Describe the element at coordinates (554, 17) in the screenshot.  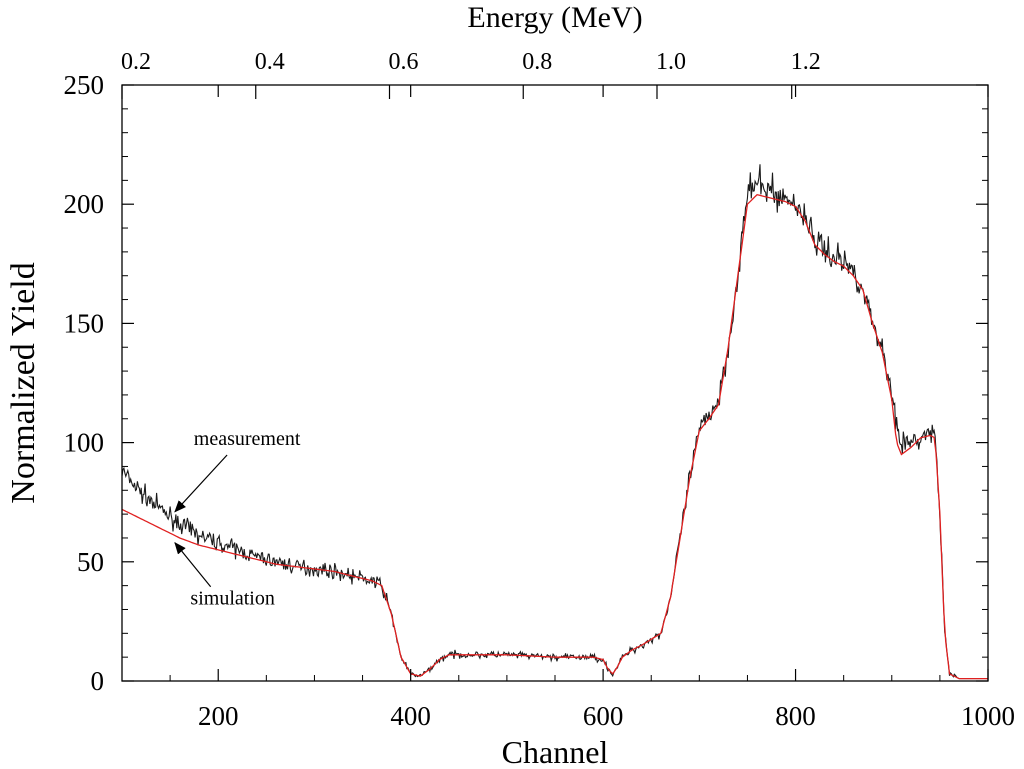
I see `top-axis-title: Energy (MeV)` at that location.